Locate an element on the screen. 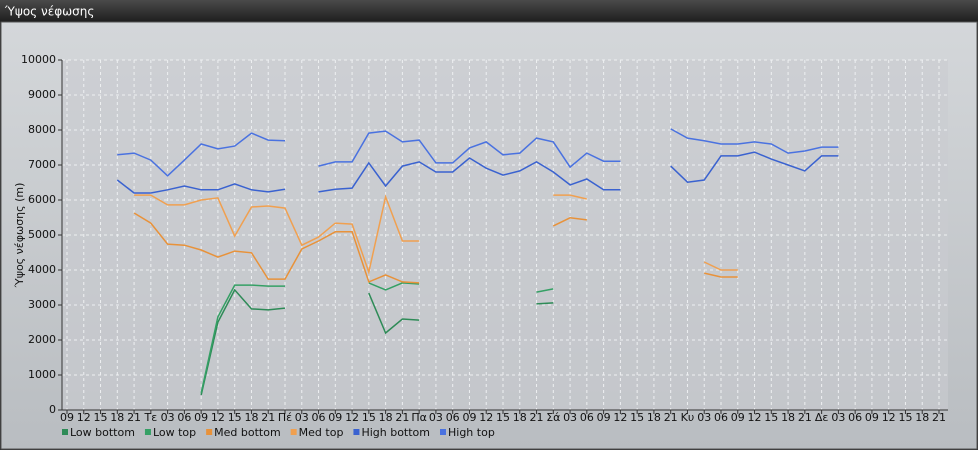 Image resolution: width=978 pixels, height=450 pixels. chart-title: Ύψος νέφωσης is located at coordinates (49, 12).